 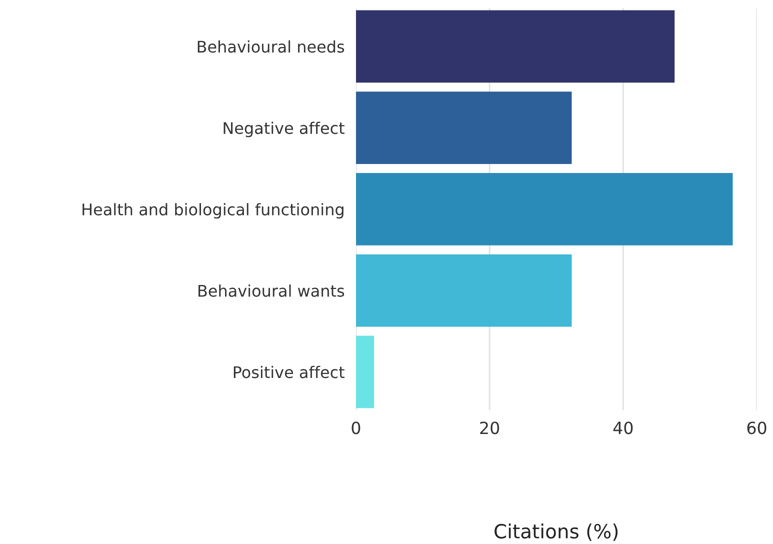 What do you see at coordinates (756, 428) in the screenshot?
I see `x-tick-label: 60` at bounding box center [756, 428].